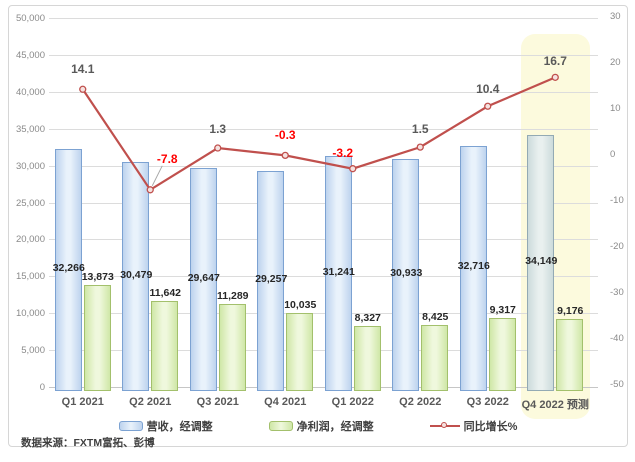  I want to click on profit-swatch-icon, so click(280, 426).